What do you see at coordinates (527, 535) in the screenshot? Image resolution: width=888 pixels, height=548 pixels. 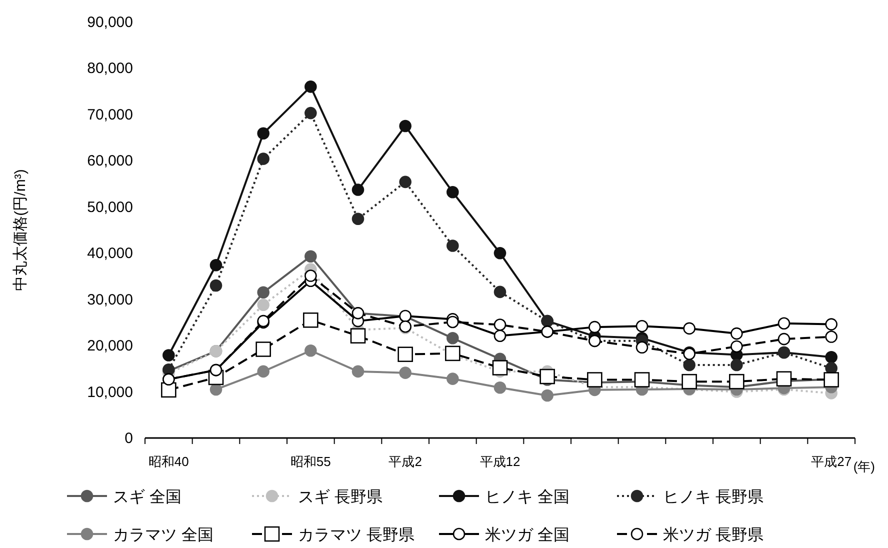 I see `legend-label: 米ツガ 全国` at bounding box center [527, 535].